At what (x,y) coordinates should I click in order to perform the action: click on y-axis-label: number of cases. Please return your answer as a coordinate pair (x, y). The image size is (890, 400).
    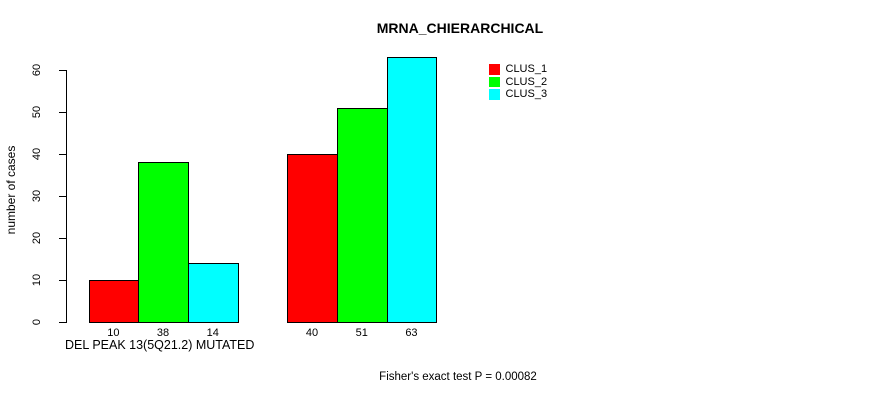
    Looking at the image, I should click on (11, 190).